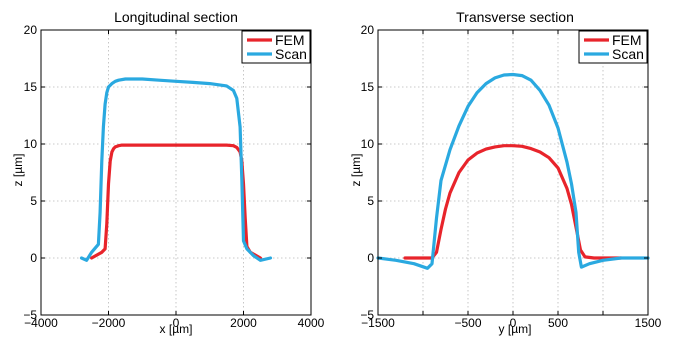 This screenshot has width=690, height=340. Describe the element at coordinates (558, 323) in the screenshot. I see `x-tick-label: 500` at that location.